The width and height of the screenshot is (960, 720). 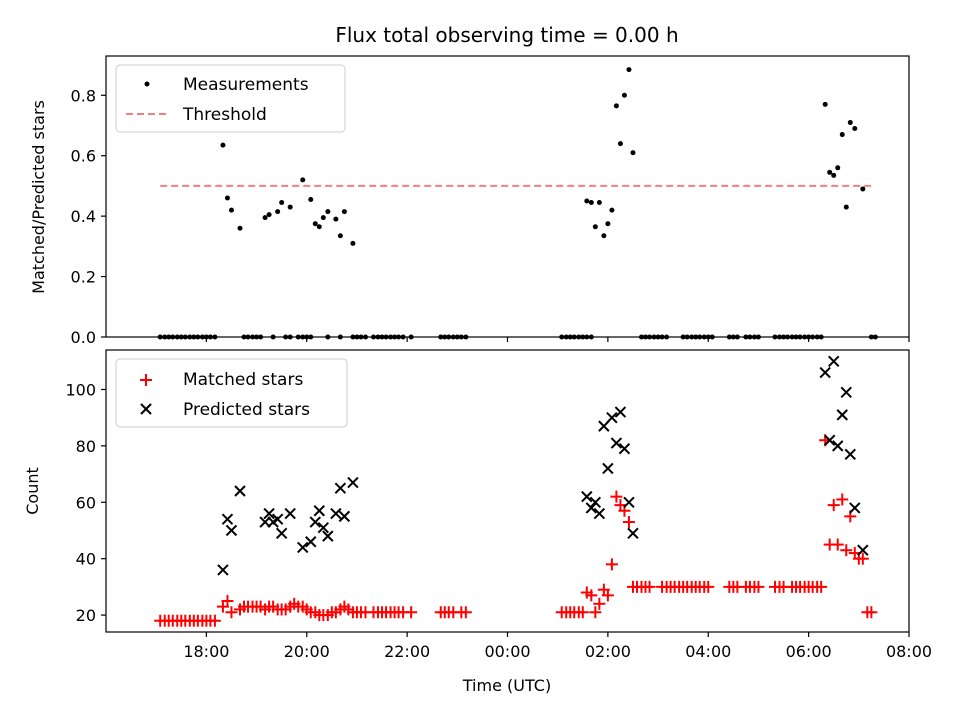 What do you see at coordinates (86, 446) in the screenshot?
I see `bottom-y-tick-label: 80` at bounding box center [86, 446].